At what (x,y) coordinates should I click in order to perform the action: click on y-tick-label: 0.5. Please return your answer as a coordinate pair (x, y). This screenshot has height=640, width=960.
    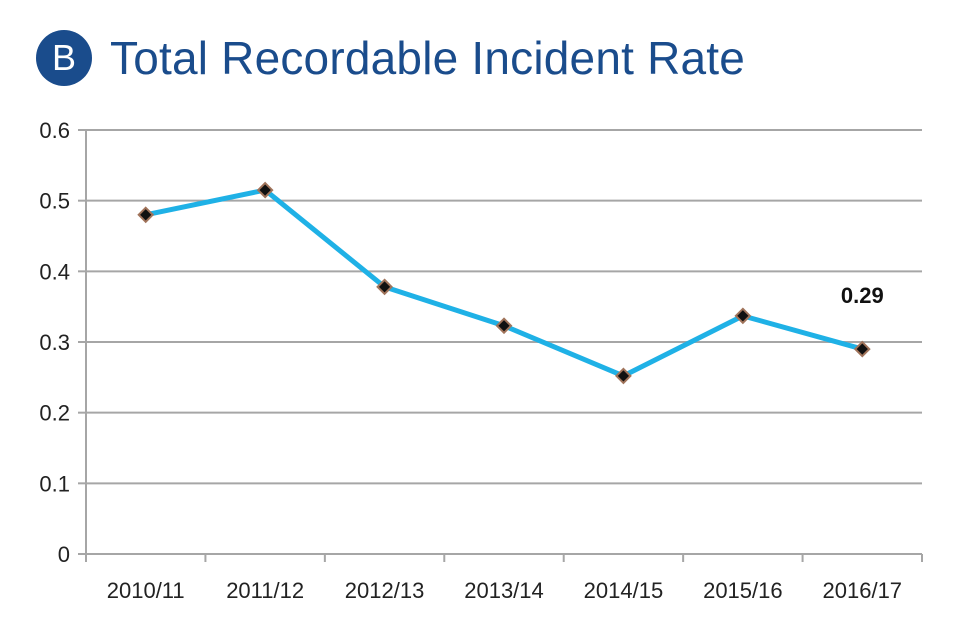
    Looking at the image, I should click on (54, 201).